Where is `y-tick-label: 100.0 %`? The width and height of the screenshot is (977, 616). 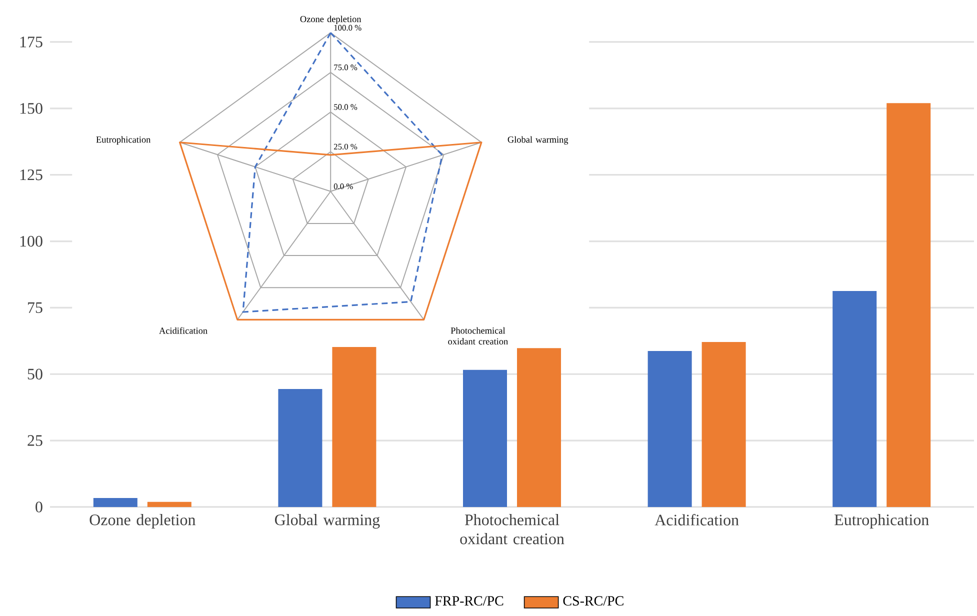 y-tick-label: 100.0 % is located at coordinates (348, 27).